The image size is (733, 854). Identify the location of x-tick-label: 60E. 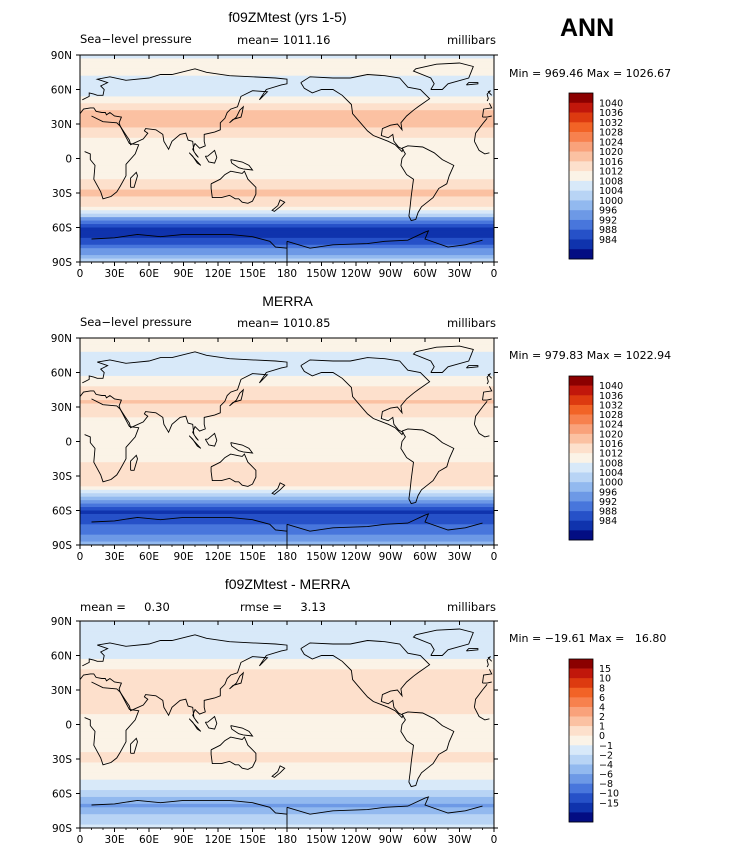
(149, 274).